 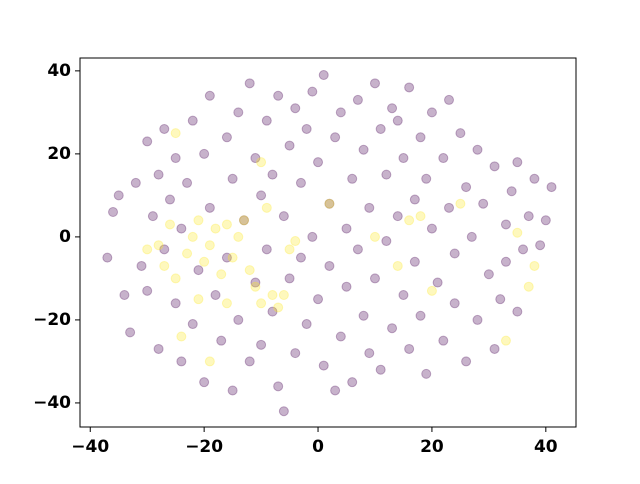 What do you see at coordinates (52, 320) in the screenshot?
I see `y-tick-label: −20` at bounding box center [52, 320].